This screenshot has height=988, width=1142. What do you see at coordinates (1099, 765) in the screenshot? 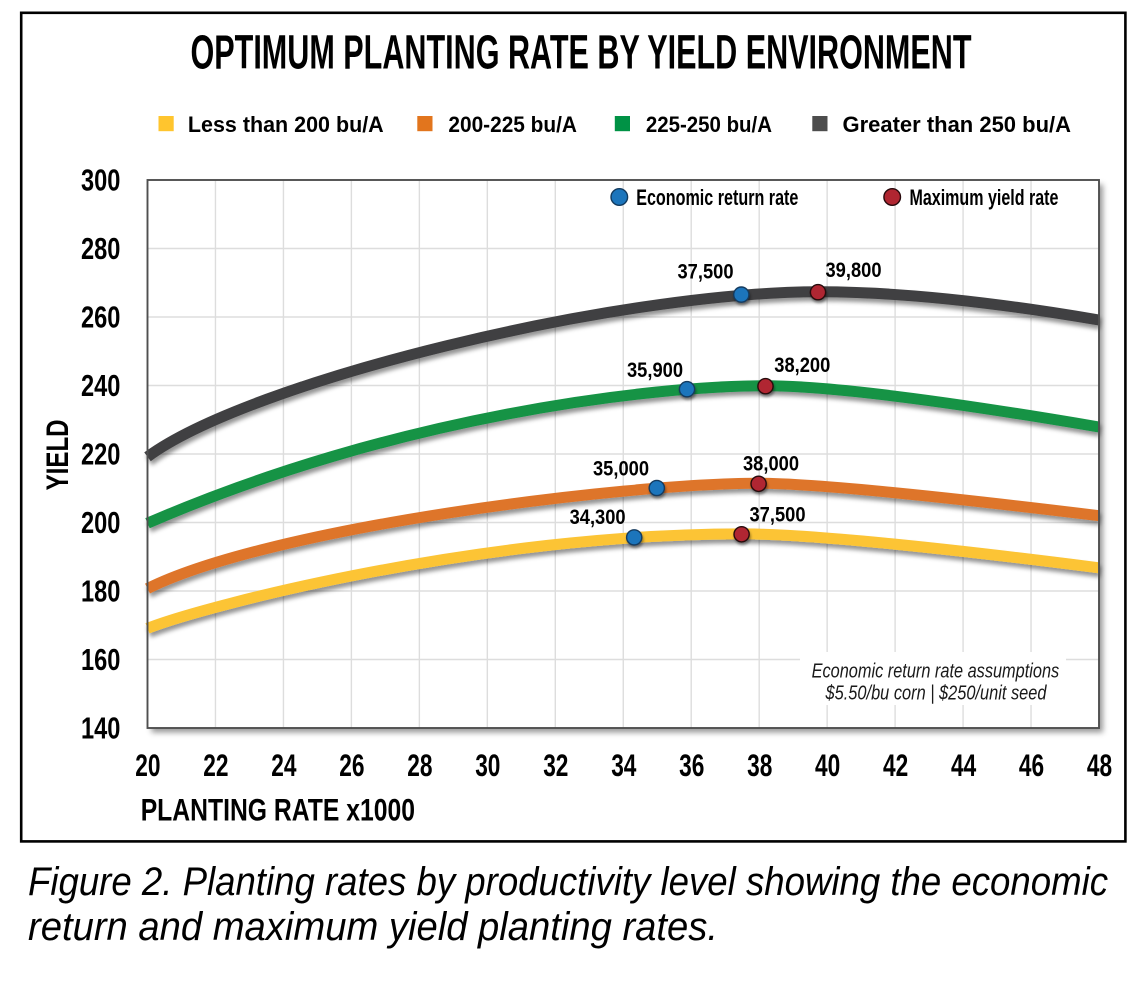
I see `svg-text: 48` at bounding box center [1099, 765].